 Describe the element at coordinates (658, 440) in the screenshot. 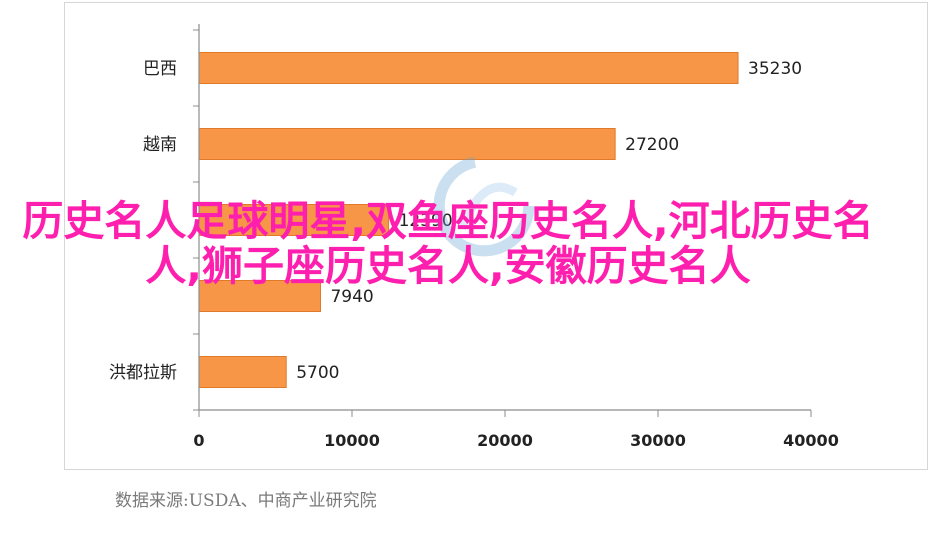

I see `x-tick-label: 30000` at that location.